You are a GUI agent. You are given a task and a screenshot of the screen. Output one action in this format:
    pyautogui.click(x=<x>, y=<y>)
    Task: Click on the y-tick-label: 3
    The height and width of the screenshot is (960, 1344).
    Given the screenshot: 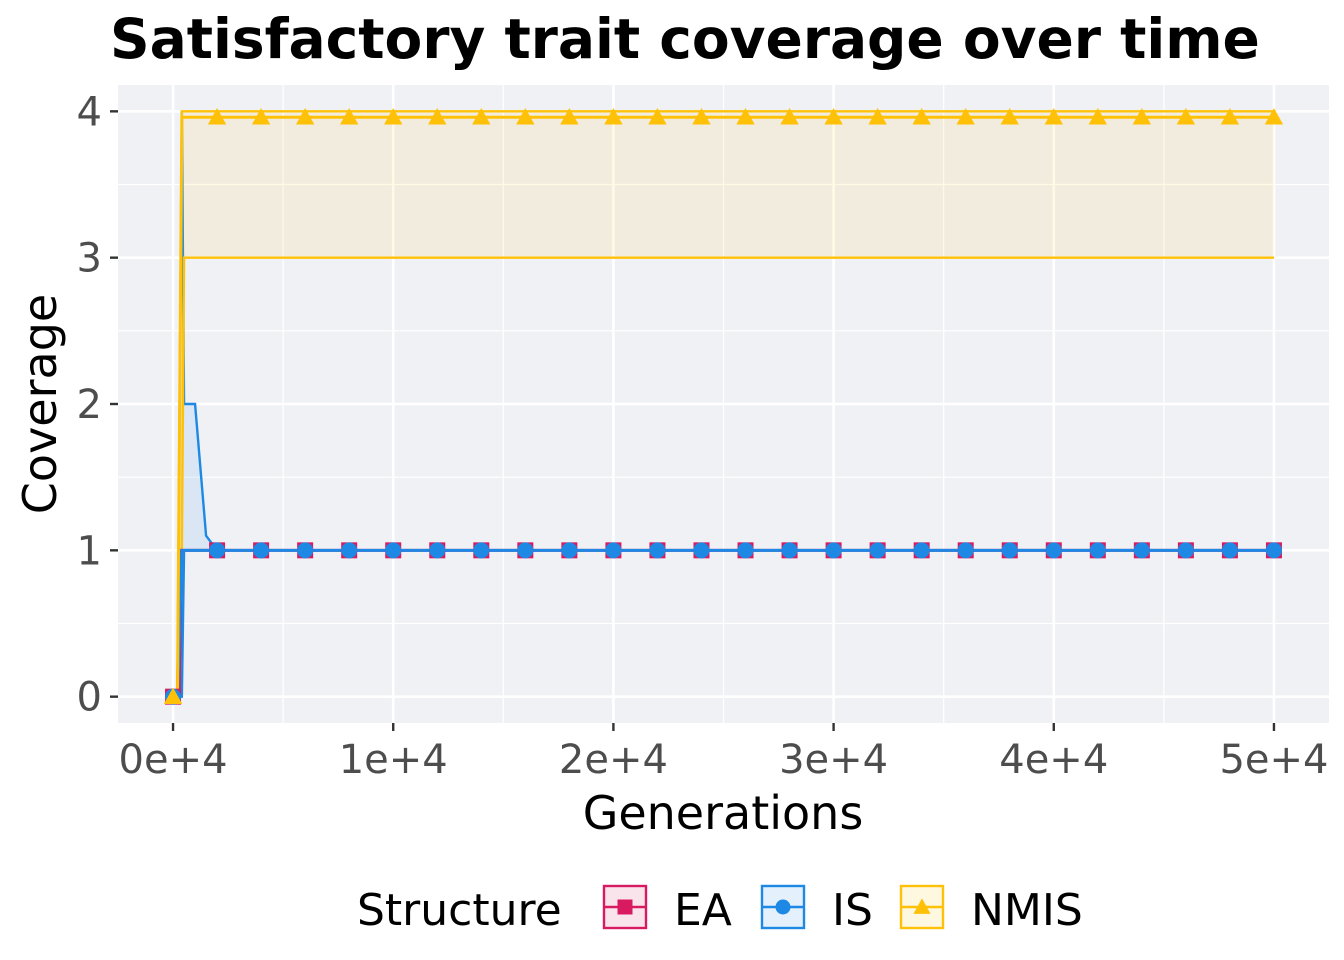 What is the action you would take?
    pyautogui.click(x=89, y=259)
    